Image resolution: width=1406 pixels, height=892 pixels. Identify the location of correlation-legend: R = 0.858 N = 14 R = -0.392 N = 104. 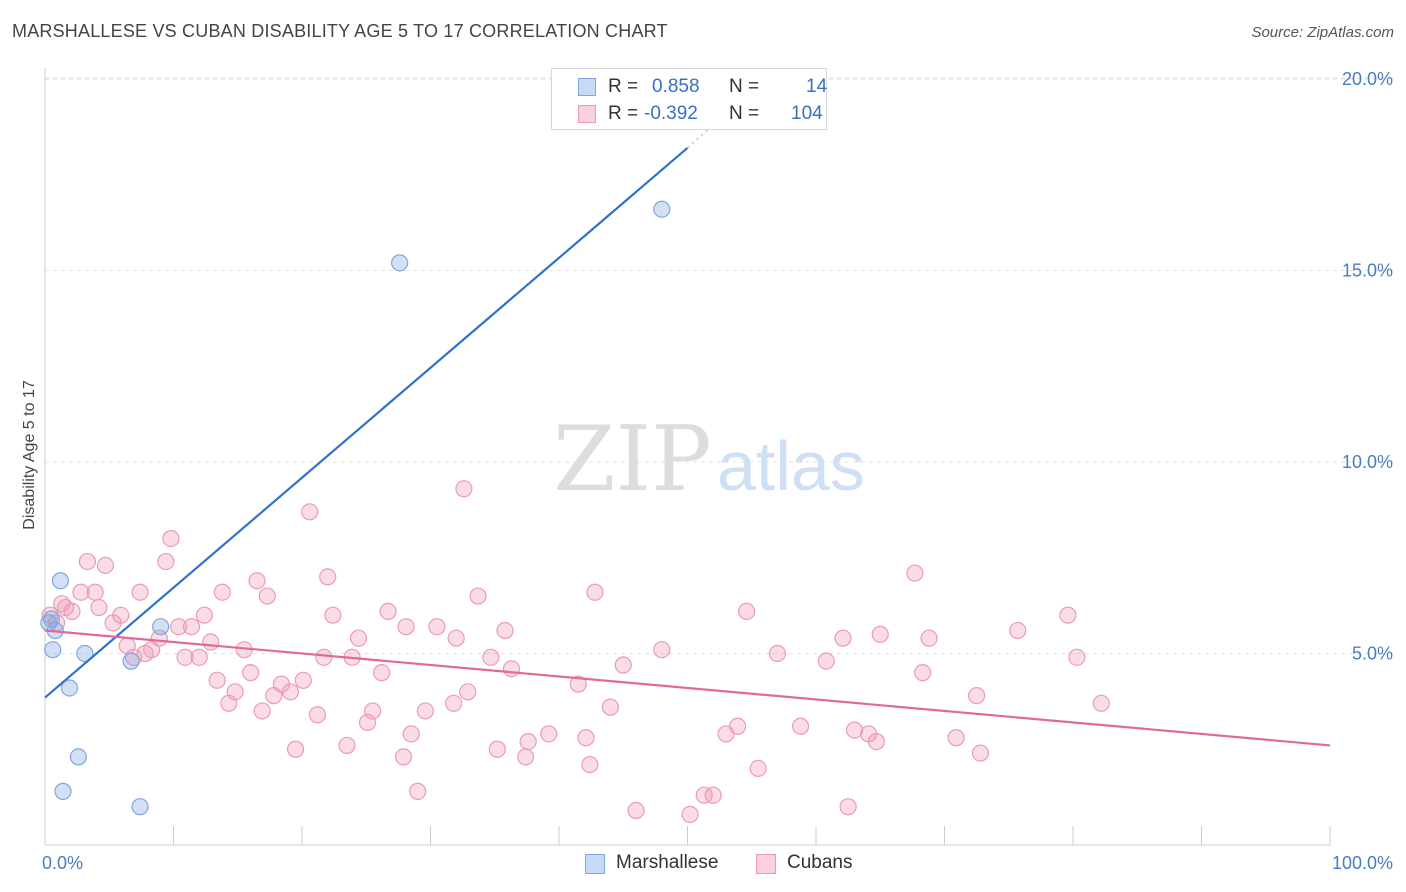
(689, 99).